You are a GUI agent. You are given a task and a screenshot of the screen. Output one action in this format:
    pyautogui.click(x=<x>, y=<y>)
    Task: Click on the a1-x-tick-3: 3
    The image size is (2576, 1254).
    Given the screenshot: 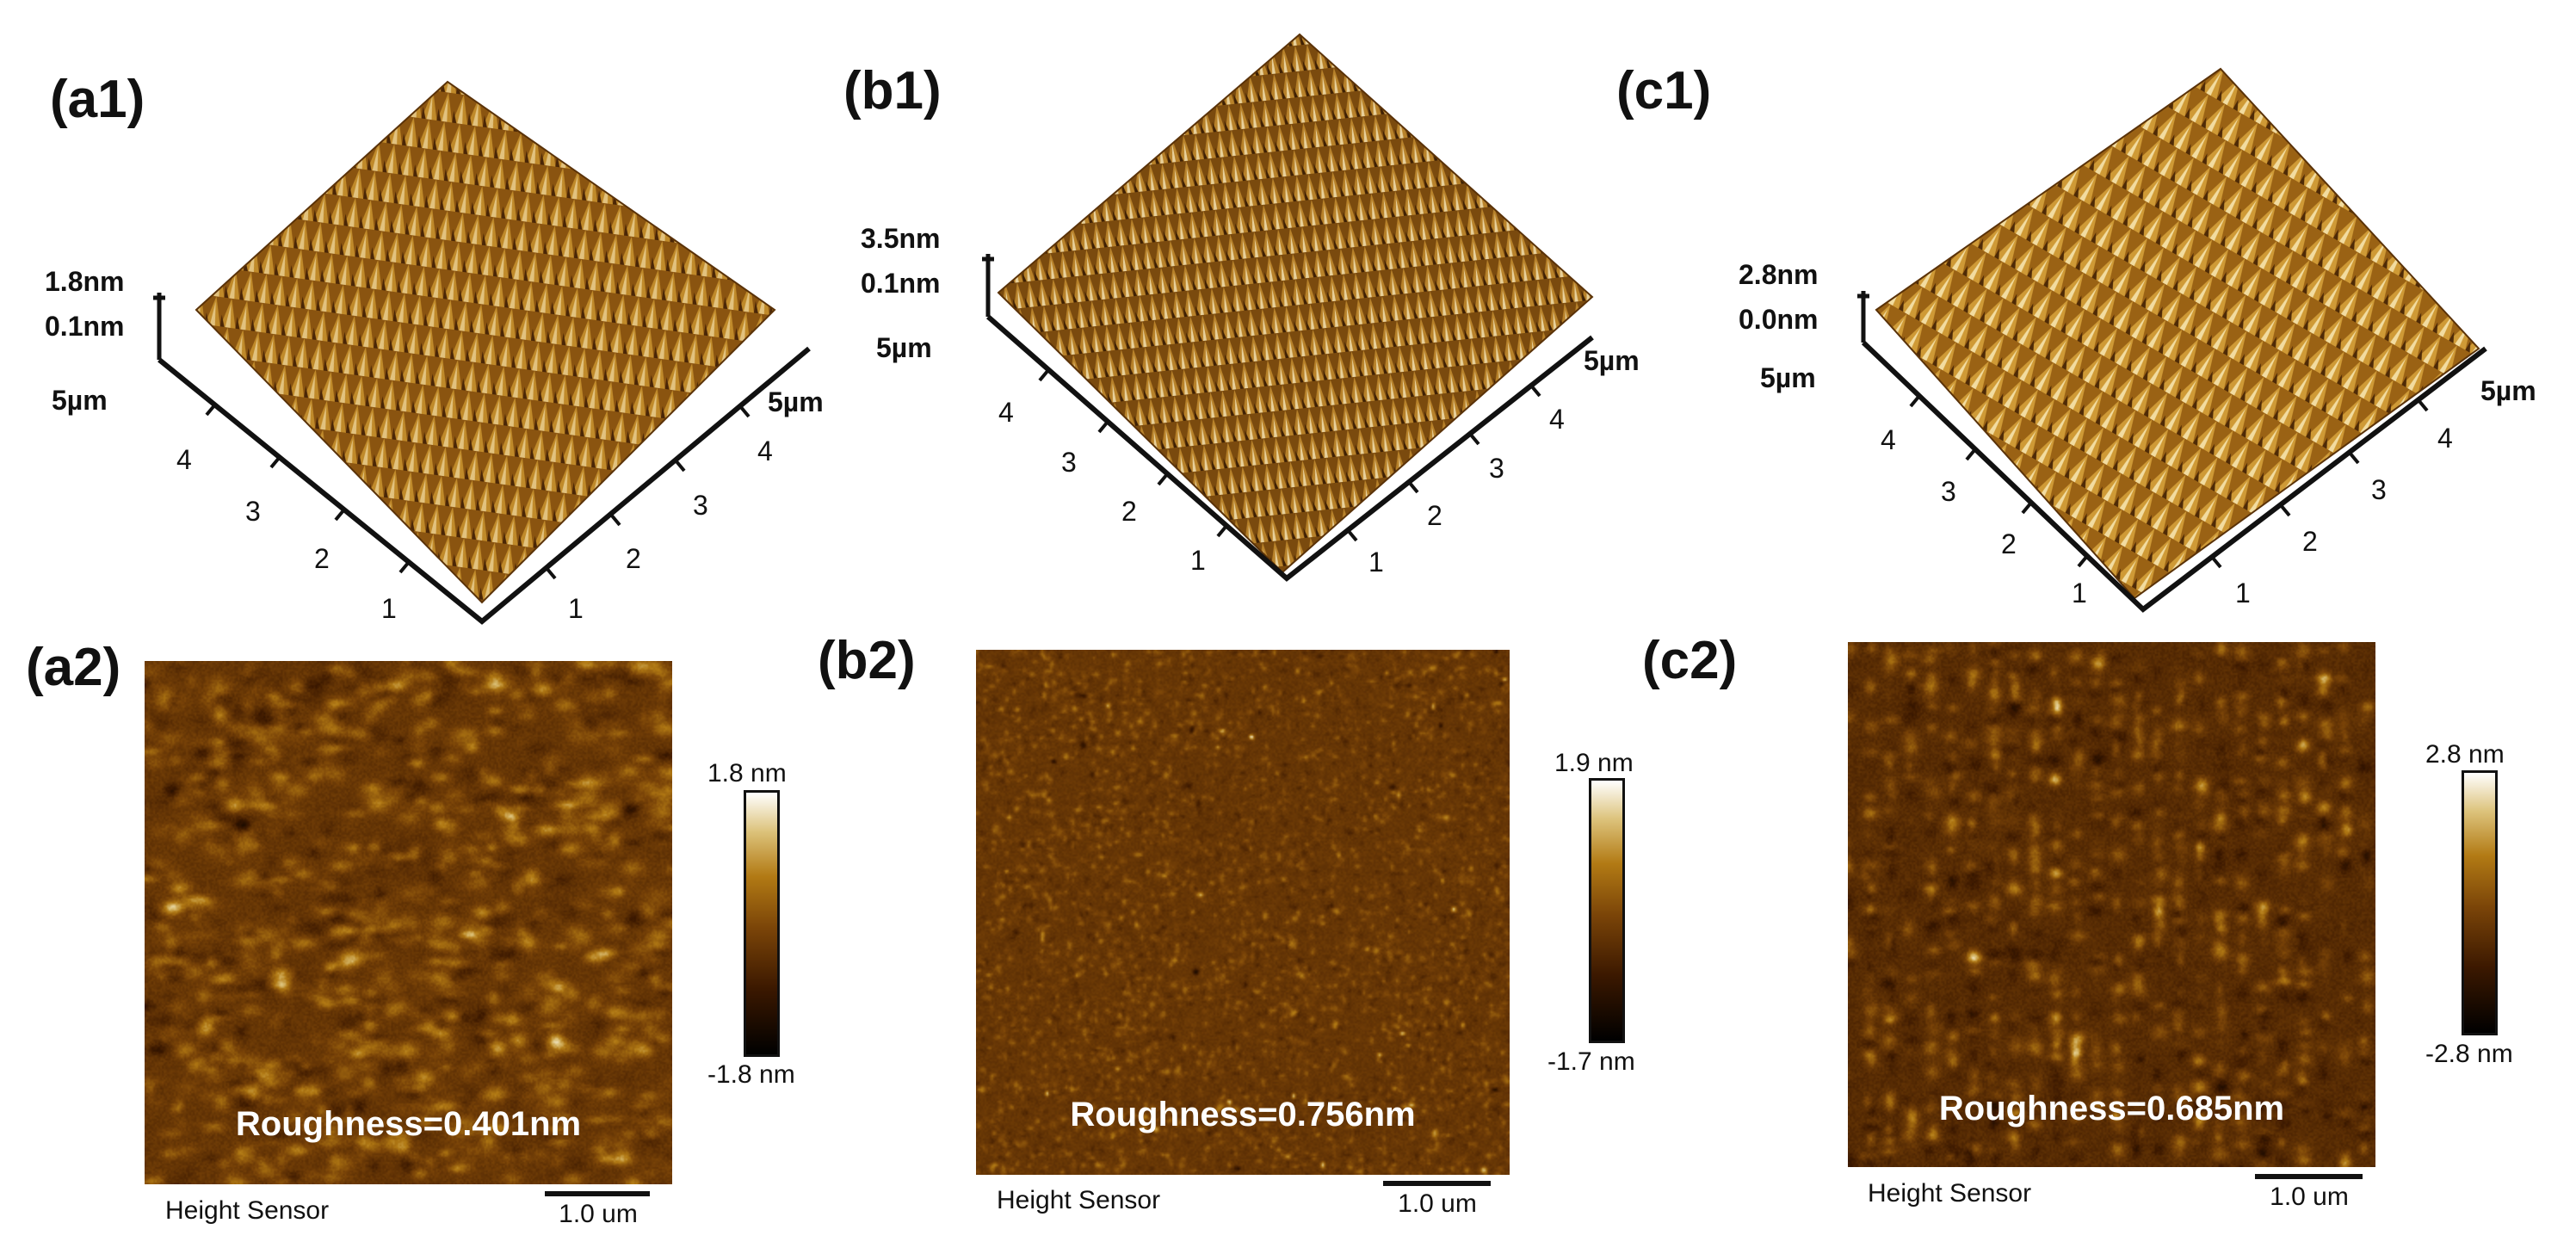 What is the action you would take?
    pyautogui.click(x=700, y=505)
    